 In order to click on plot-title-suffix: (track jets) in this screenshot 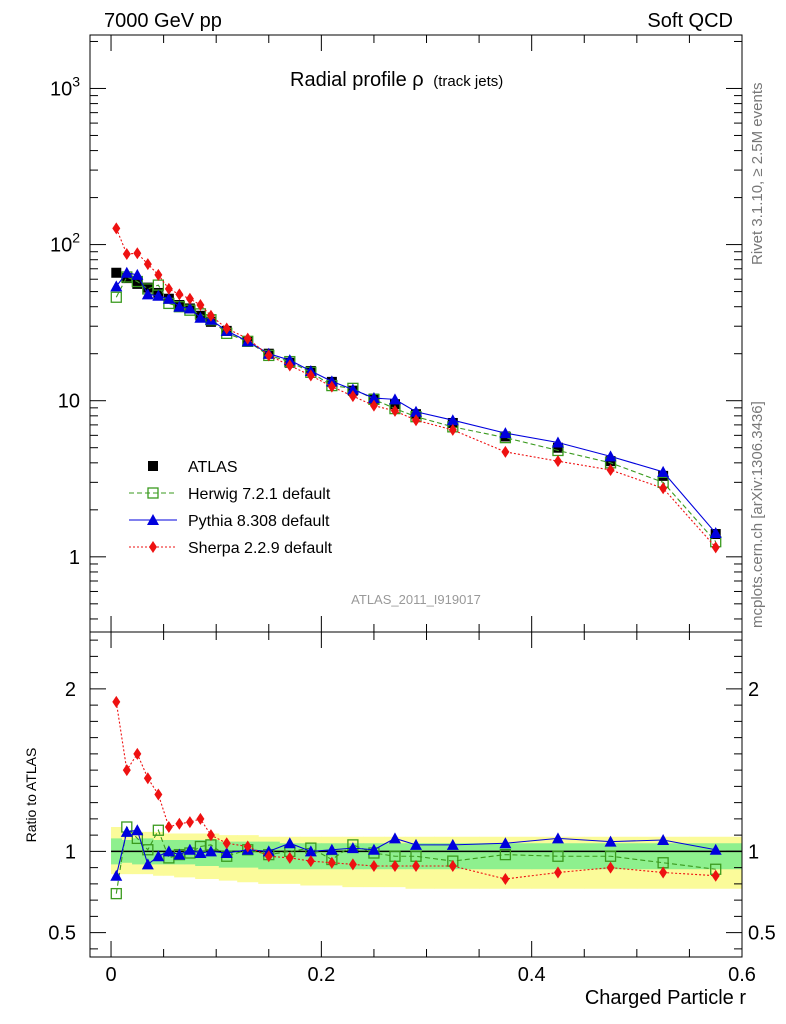, I will do `click(468, 81)`.